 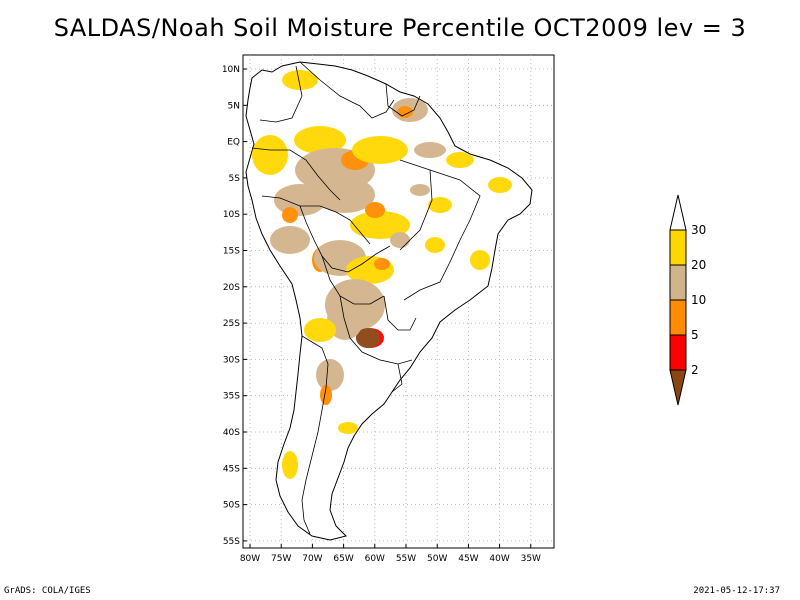 What do you see at coordinates (231, 215) in the screenshot?
I see `lat-label: 10S` at bounding box center [231, 215].